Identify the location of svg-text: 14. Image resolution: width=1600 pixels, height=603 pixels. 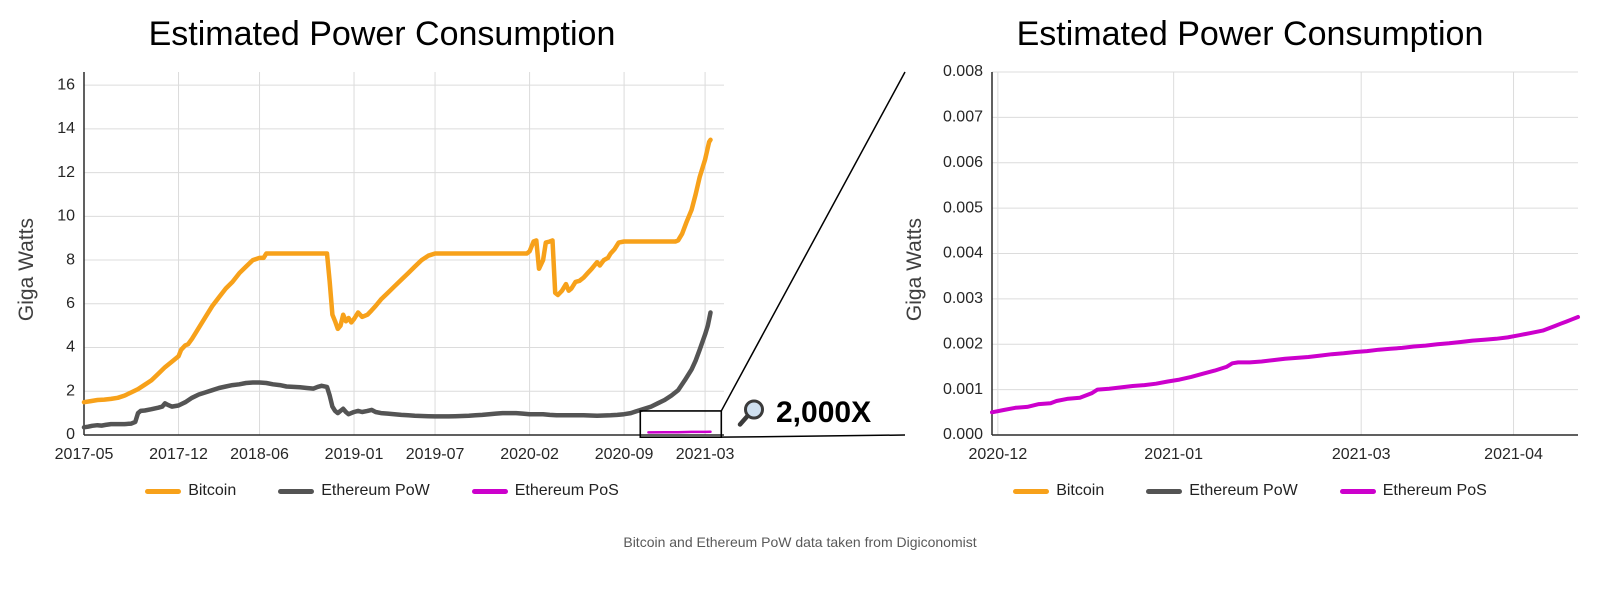
(66, 128).